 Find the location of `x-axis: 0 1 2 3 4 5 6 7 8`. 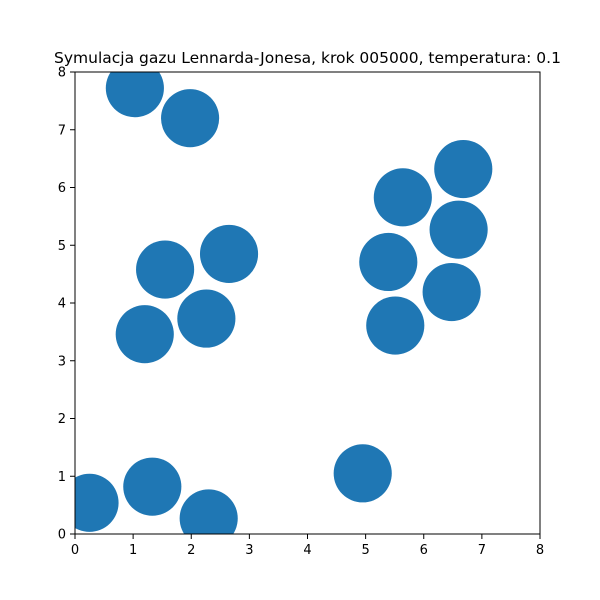

x-axis: 0 1 2 3 4 5 6 7 8 is located at coordinates (307, 546).